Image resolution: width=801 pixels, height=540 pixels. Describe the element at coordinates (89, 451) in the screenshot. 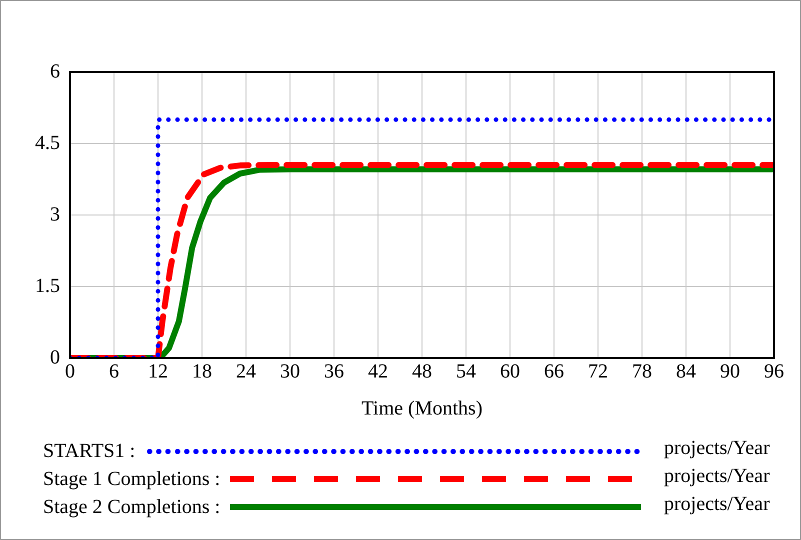

I see `legend-label: STARTS1 :` at that location.